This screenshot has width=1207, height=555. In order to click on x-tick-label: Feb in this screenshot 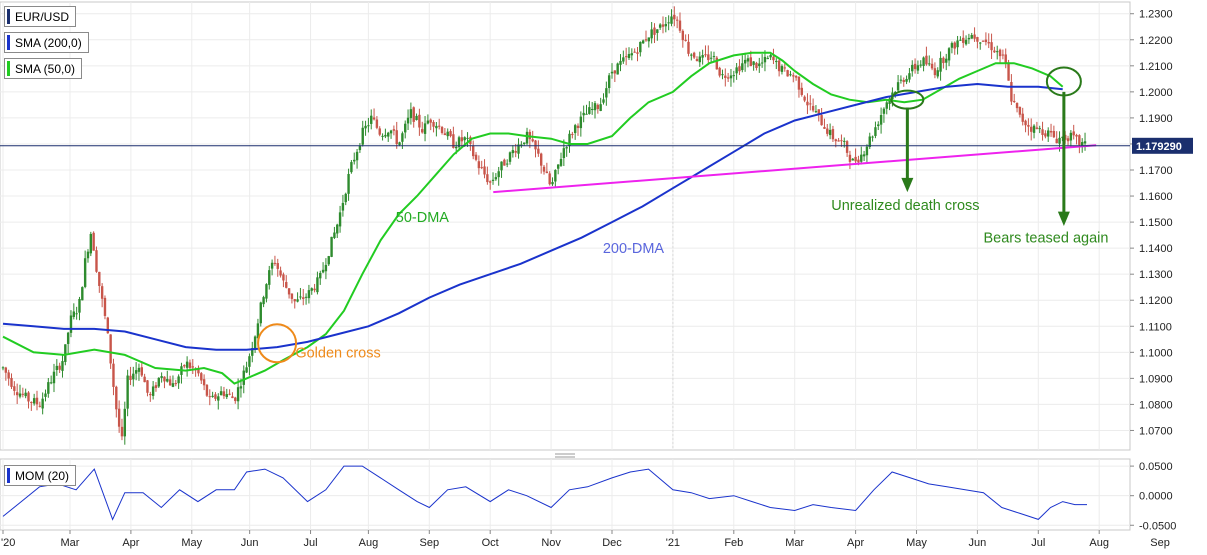, I will do `click(733, 543)`.